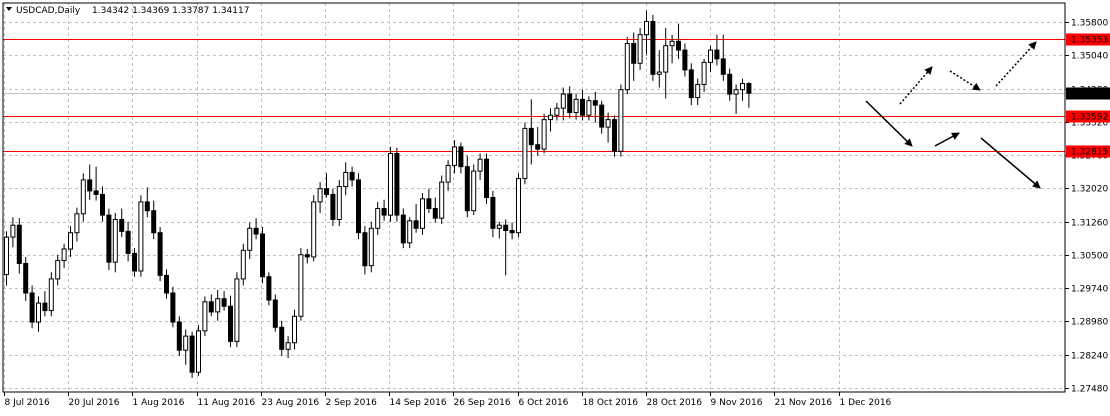 Image resolution: width=1110 pixels, height=416 pixels. I want to click on y-tick-label: 1.29740, so click(1089, 290).